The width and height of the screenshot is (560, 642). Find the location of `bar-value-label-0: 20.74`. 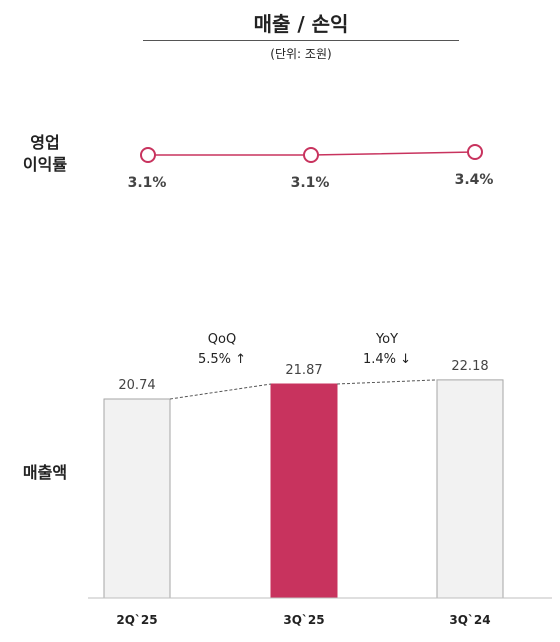

bar-value-label-0: 20.74 is located at coordinates (136, 385).